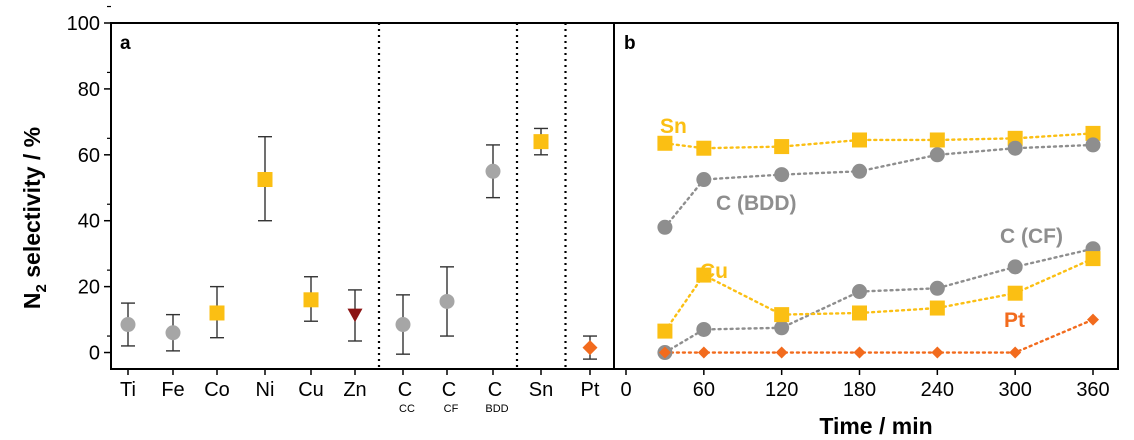 The height and width of the screenshot is (440, 1134). I want to click on series-line-c-cf, so click(879, 300).